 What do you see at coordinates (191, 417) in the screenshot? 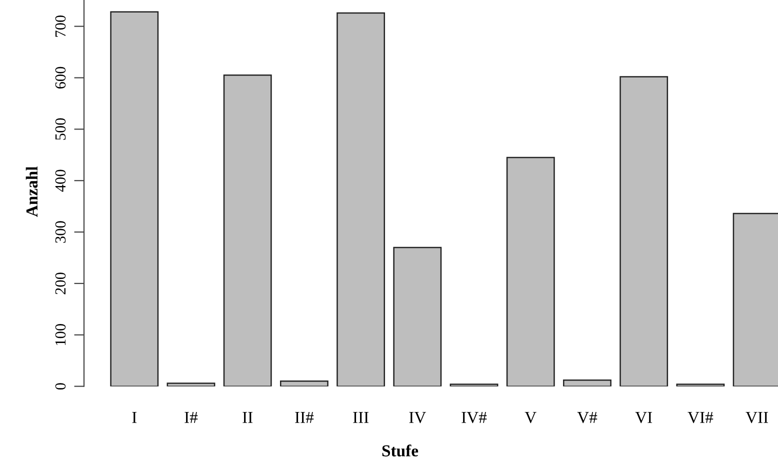
I see `x-tick-label: I#` at bounding box center [191, 417].